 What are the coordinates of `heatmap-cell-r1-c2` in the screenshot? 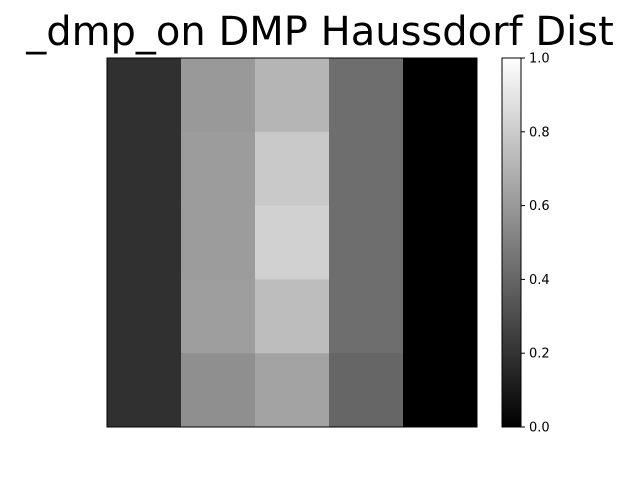 It's located at (292, 169).